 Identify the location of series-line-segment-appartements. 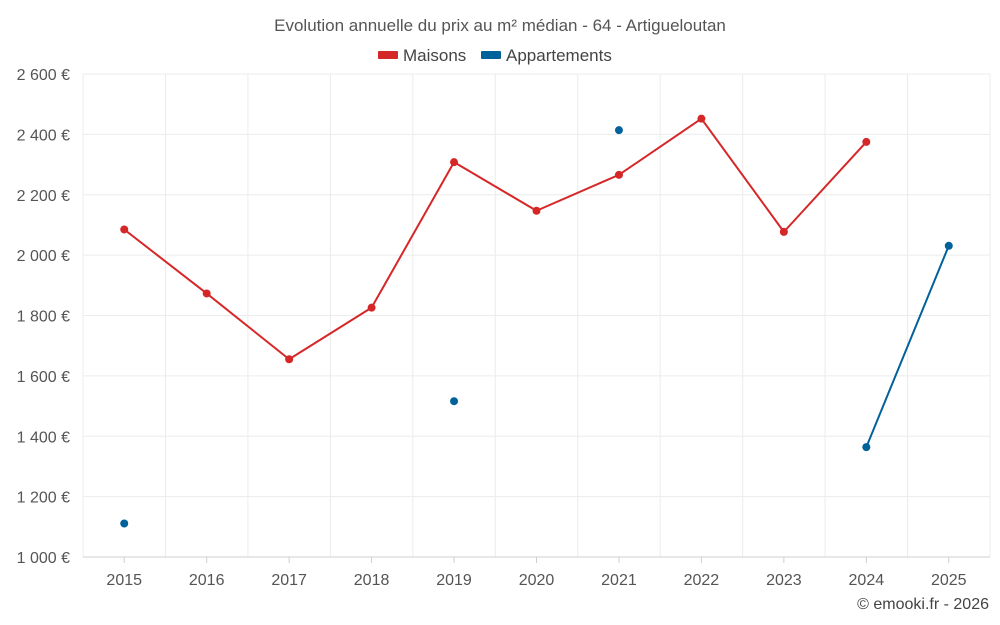
(907, 346).